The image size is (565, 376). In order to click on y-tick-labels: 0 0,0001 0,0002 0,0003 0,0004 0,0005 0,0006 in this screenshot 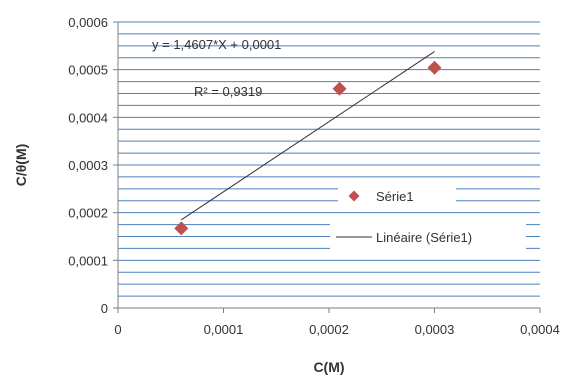, I will do `click(93, 165)`.